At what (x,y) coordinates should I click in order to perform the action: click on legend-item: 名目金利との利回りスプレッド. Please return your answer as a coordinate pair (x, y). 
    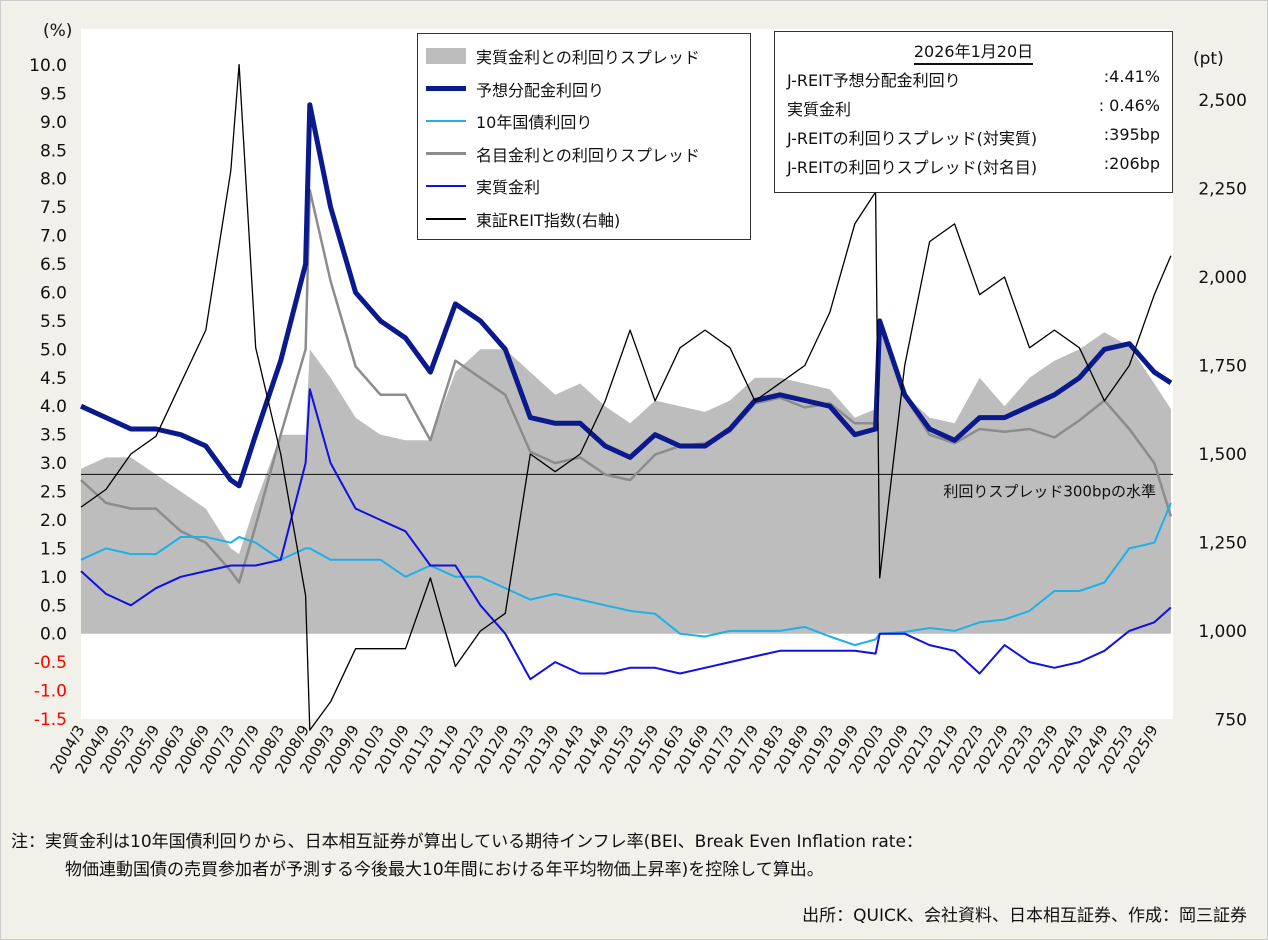
    Looking at the image, I should click on (584, 154).